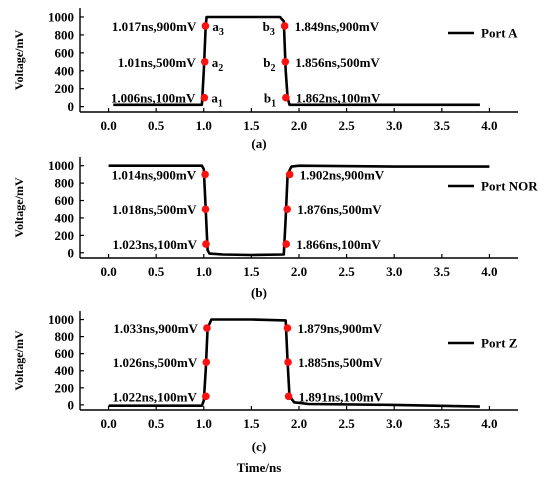 The image size is (550, 485). What do you see at coordinates (218, 64) in the screenshot?
I see `point-tag: a2` at bounding box center [218, 64].